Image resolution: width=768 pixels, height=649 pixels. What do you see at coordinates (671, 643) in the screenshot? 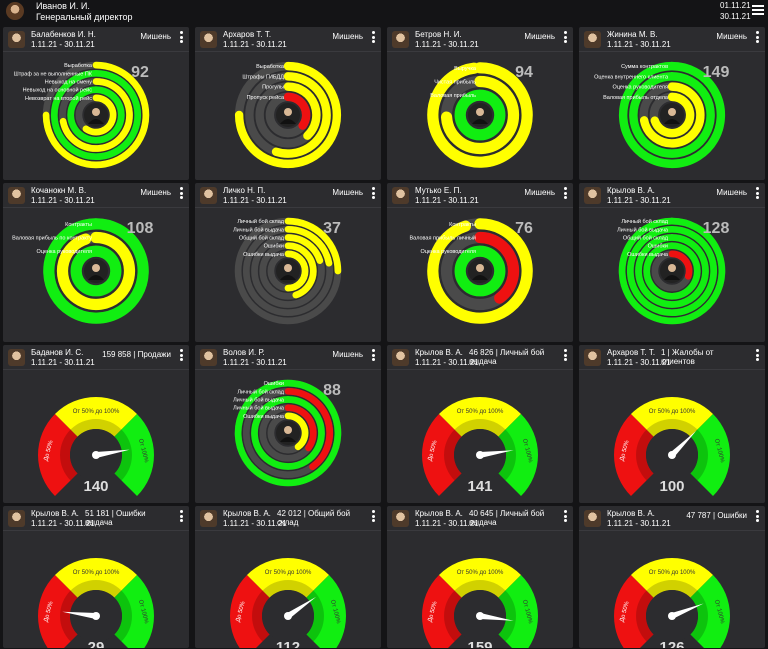
I see `gauge-value: 126` at bounding box center [671, 643].